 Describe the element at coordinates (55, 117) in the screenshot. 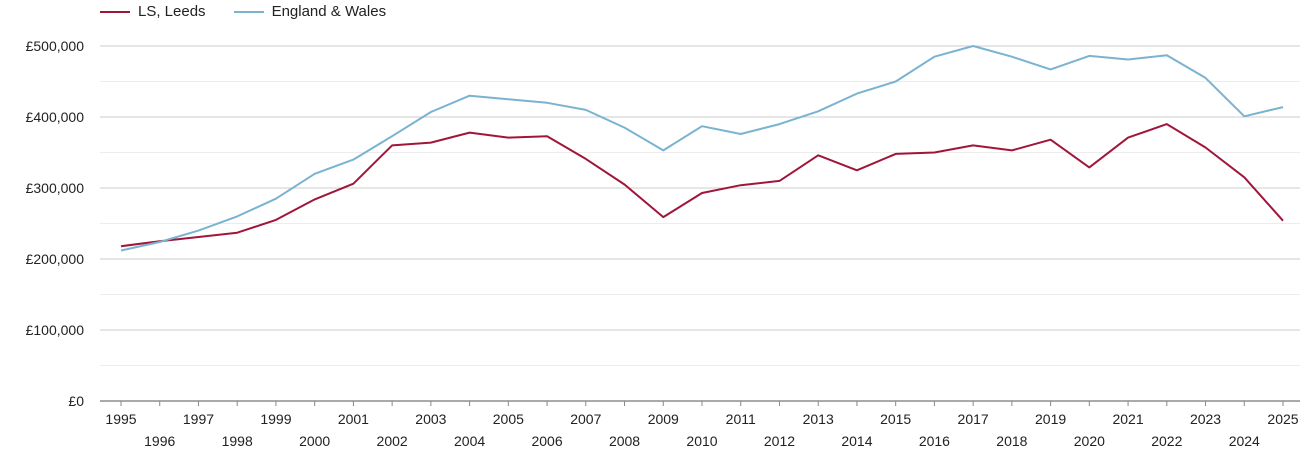

I see `y-tick-label: £400,000` at that location.